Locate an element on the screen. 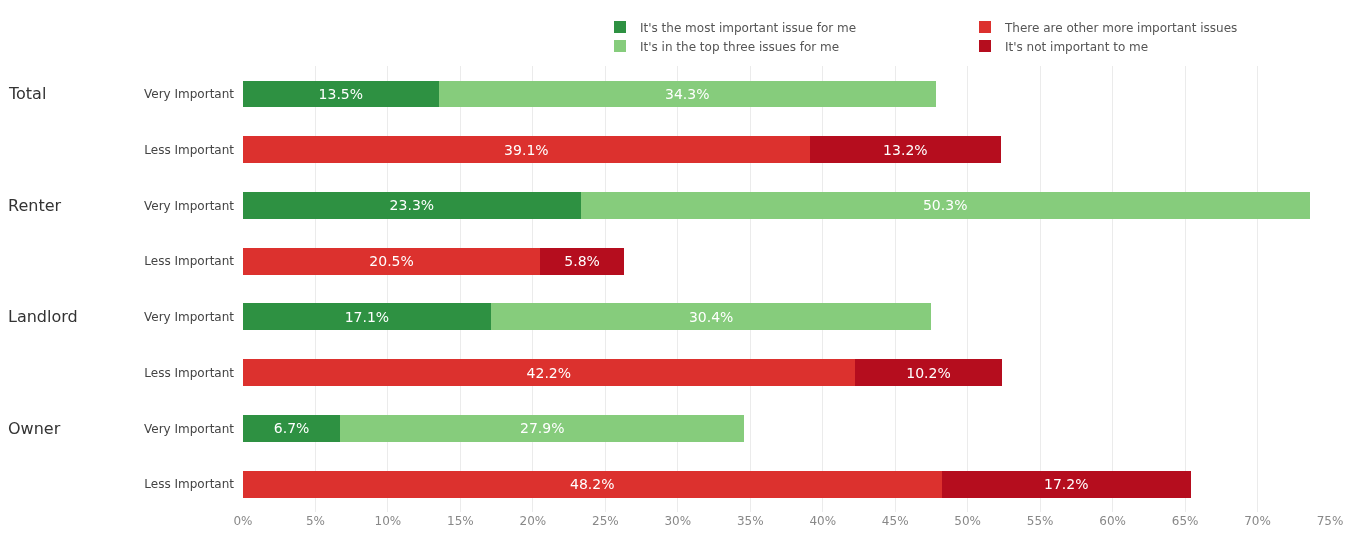  data-label: 39.1% is located at coordinates (526, 149).